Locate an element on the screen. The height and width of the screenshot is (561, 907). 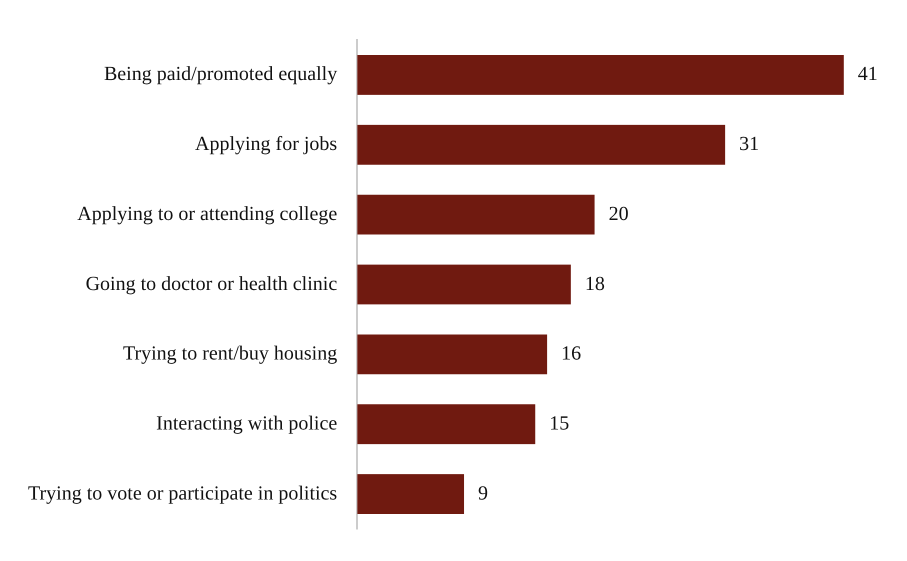
data-label: 15 is located at coordinates (559, 423).